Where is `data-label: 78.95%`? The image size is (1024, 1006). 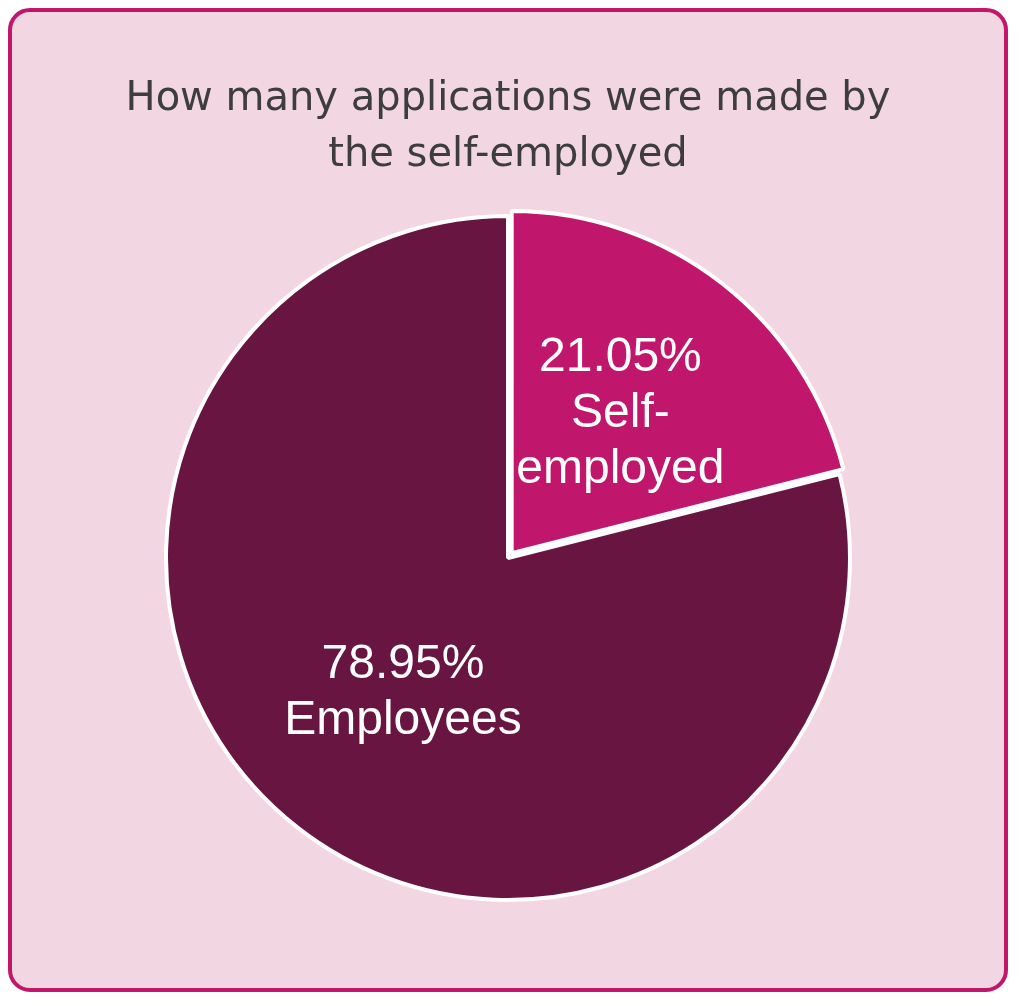
data-label: 78.95% is located at coordinates (403, 662).